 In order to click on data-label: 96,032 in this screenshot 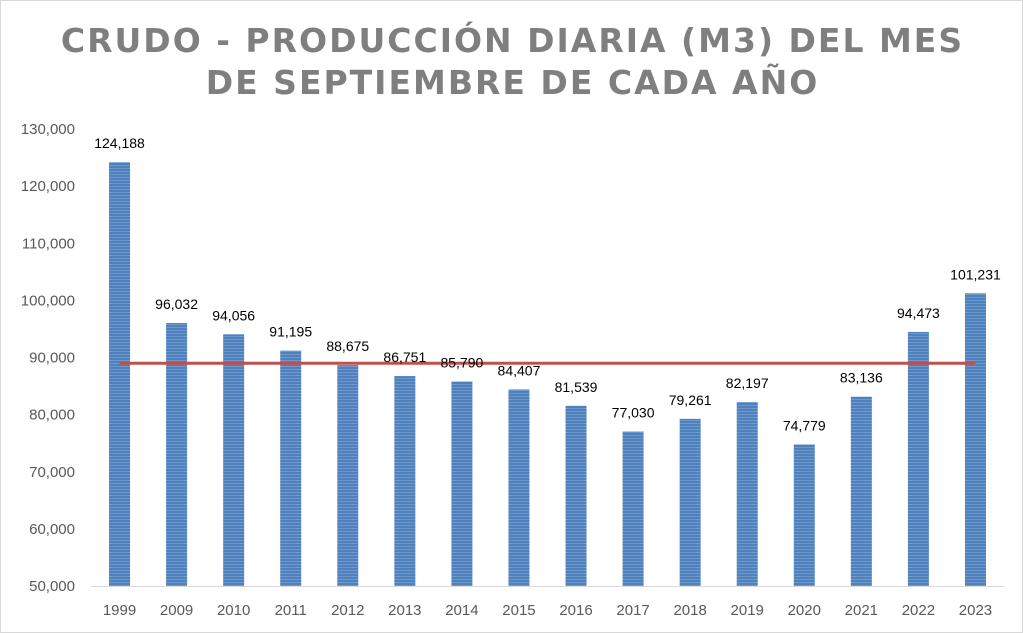, I will do `click(176, 304)`.